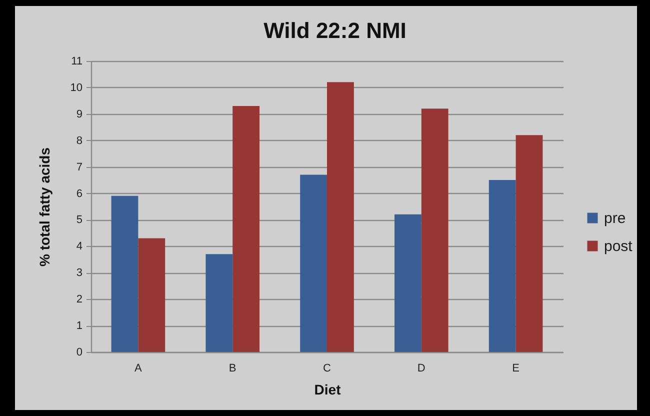  What do you see at coordinates (327, 368) in the screenshot?
I see `x-tick-label: C` at bounding box center [327, 368].